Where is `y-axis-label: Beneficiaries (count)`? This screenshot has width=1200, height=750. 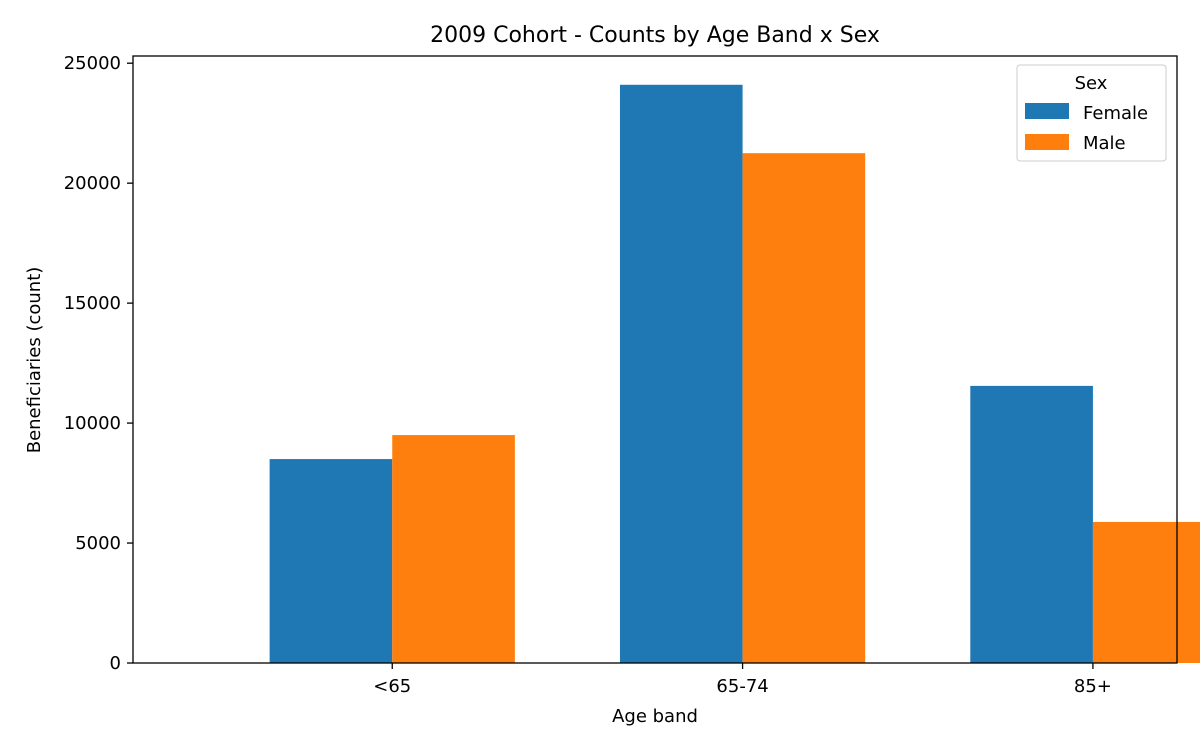
y-axis-label: Beneficiaries (count) is located at coordinates (34, 360).